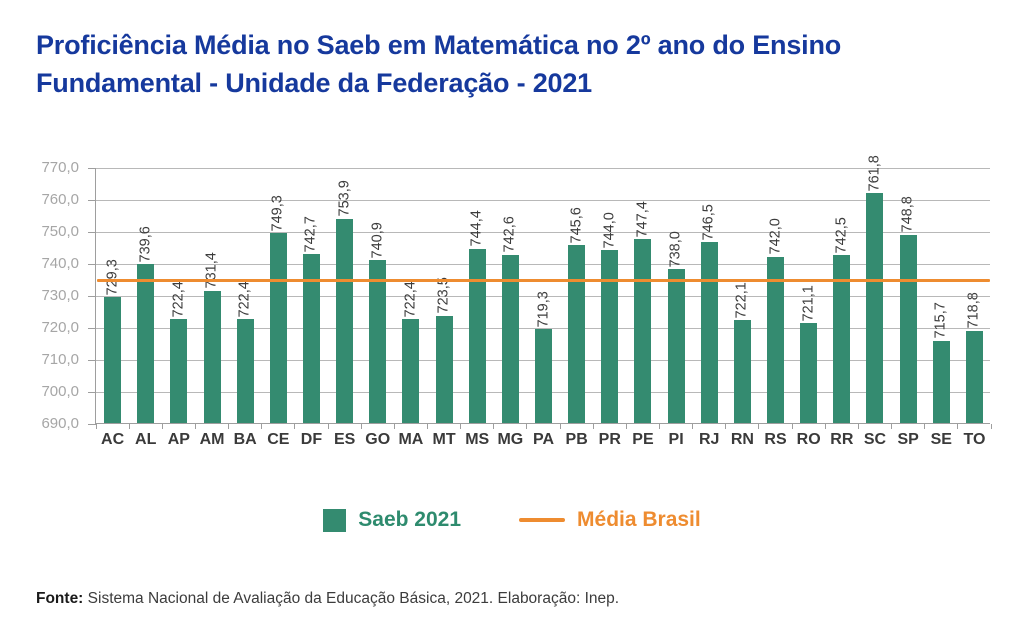 The width and height of the screenshot is (1024, 641). What do you see at coordinates (345, 320) in the screenshot?
I see `bar-ES` at bounding box center [345, 320].